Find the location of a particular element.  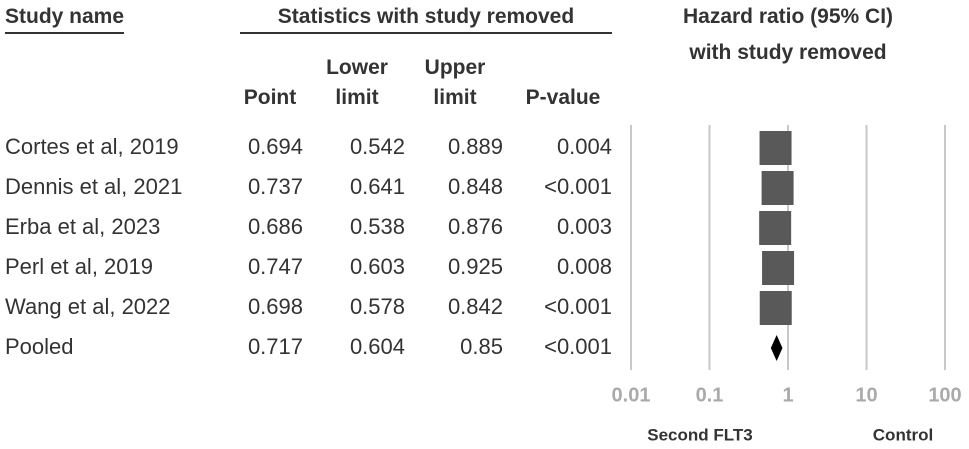

lower-value: 0.641 is located at coordinates (377, 186).